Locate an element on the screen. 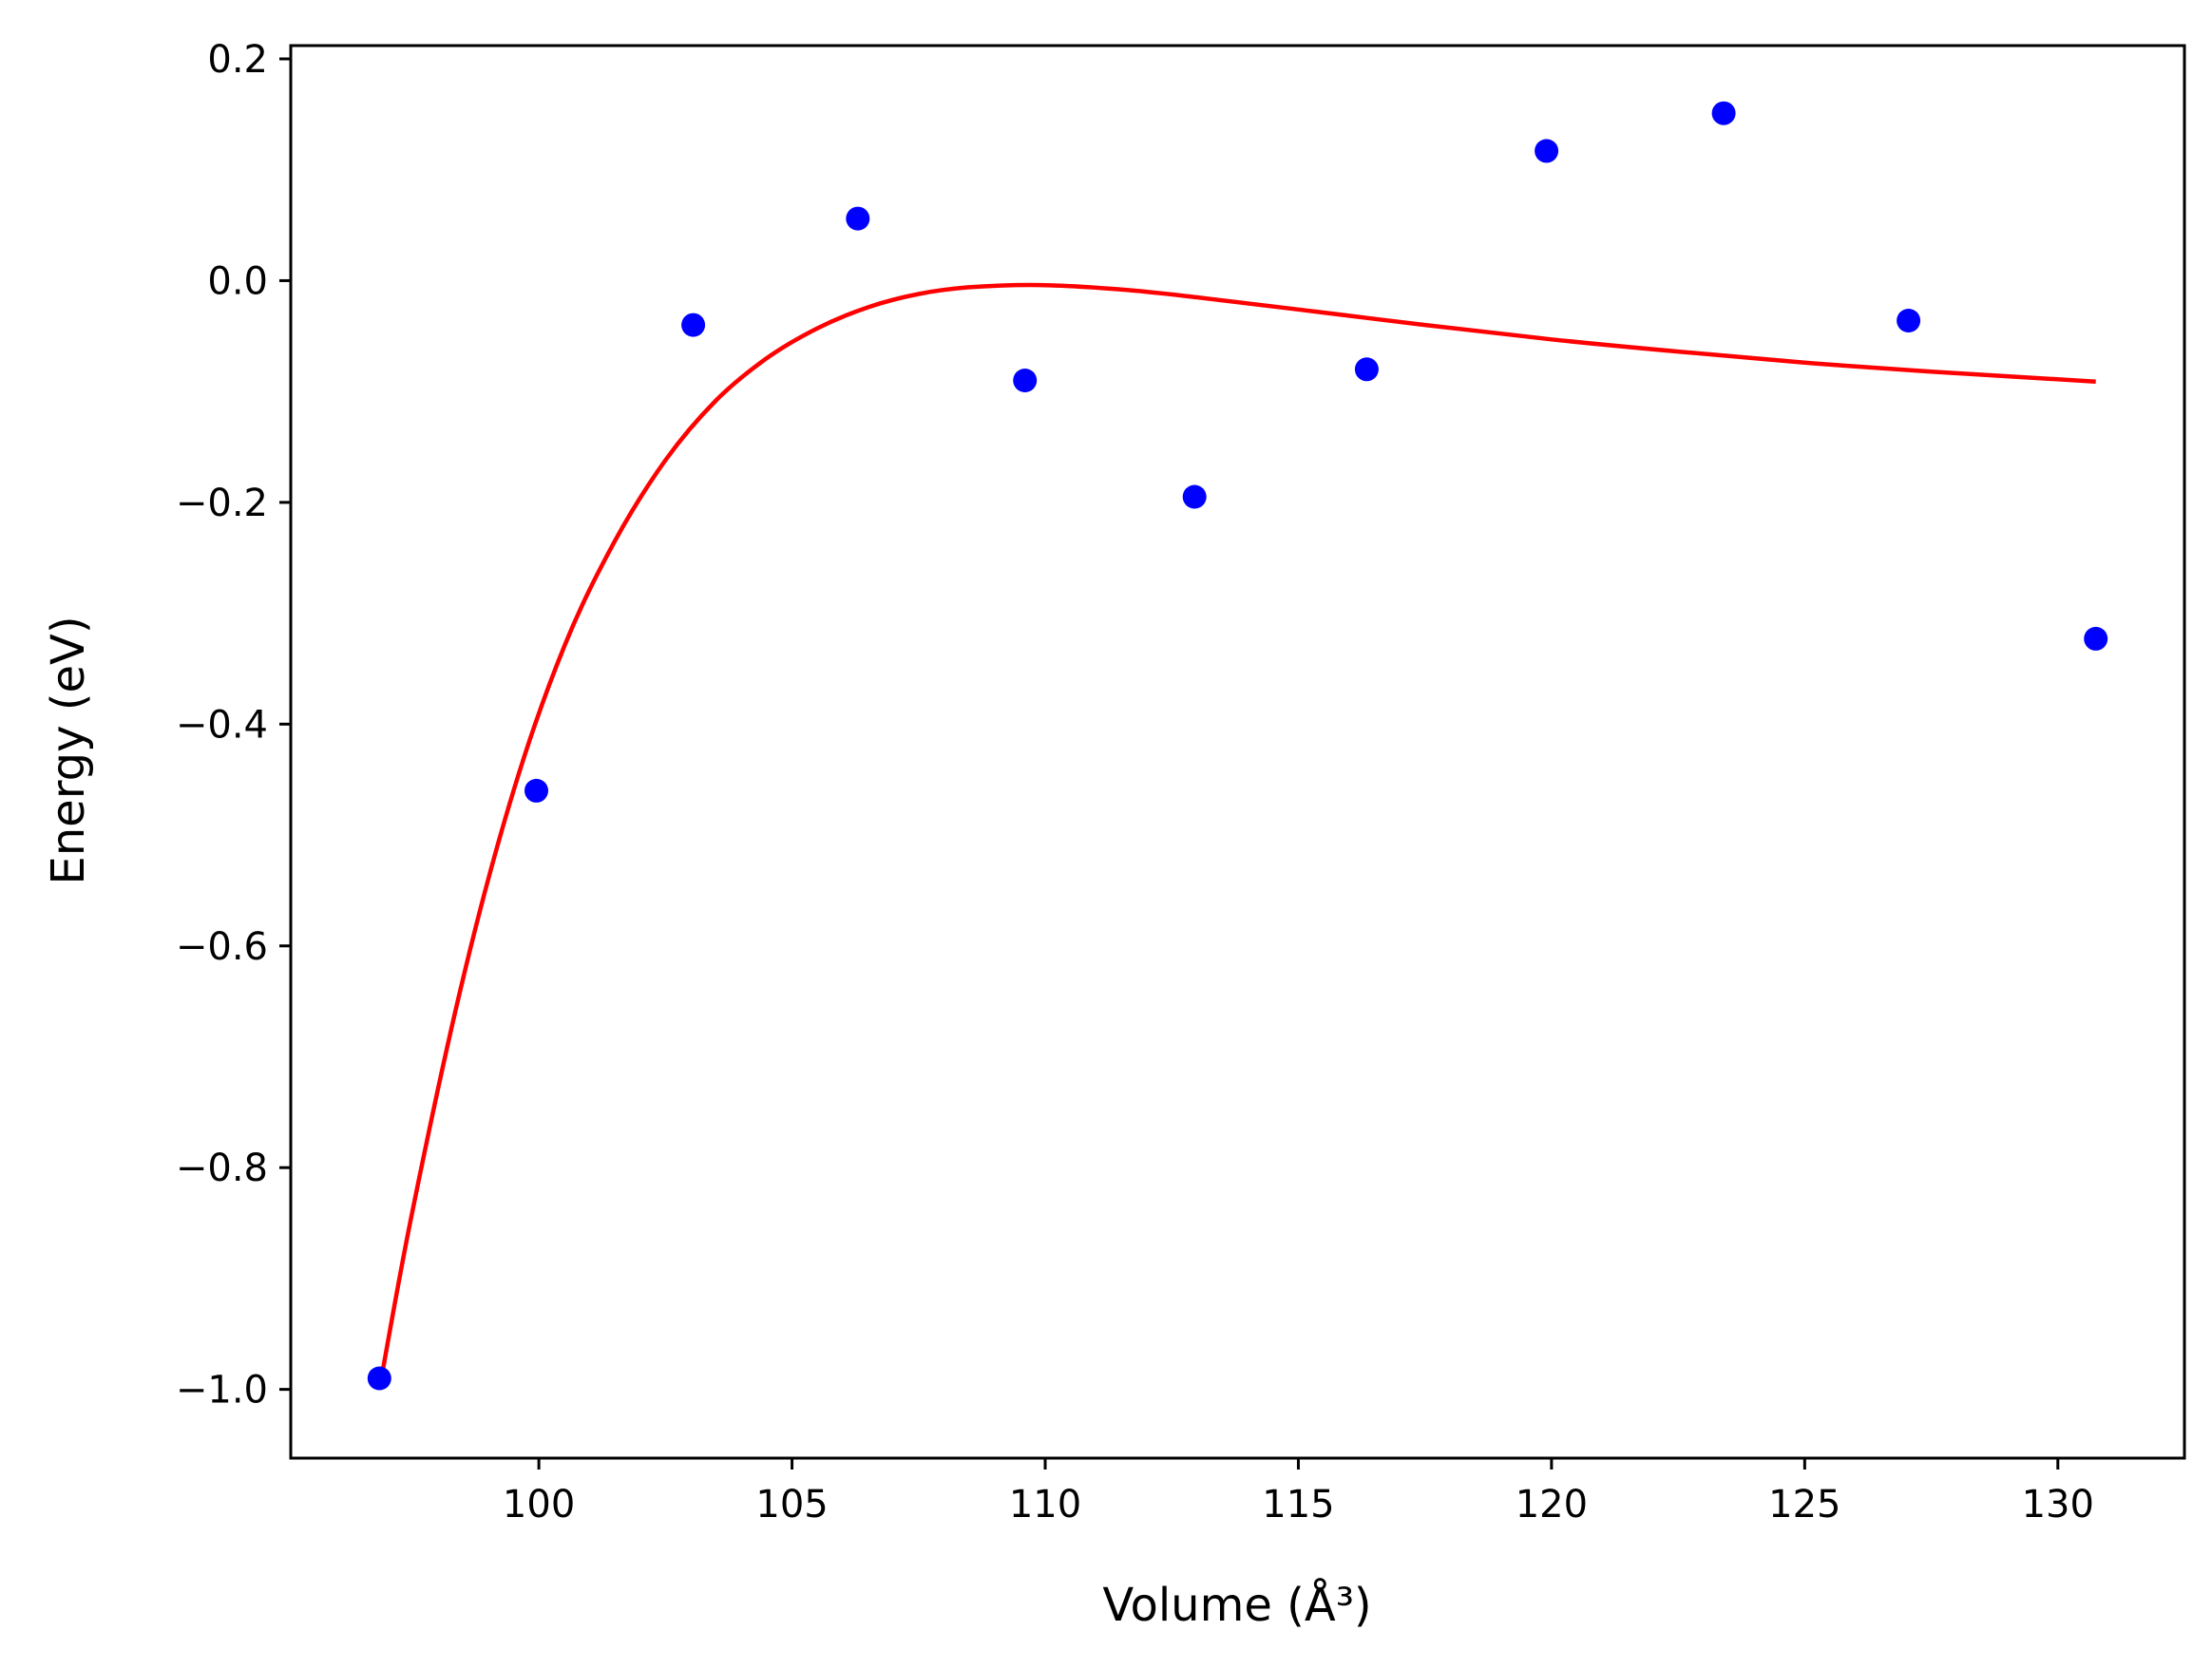 Image resolution: width=2212 pixels, height=1669 pixels. y-tick-label: −1.0 is located at coordinates (222, 1391).